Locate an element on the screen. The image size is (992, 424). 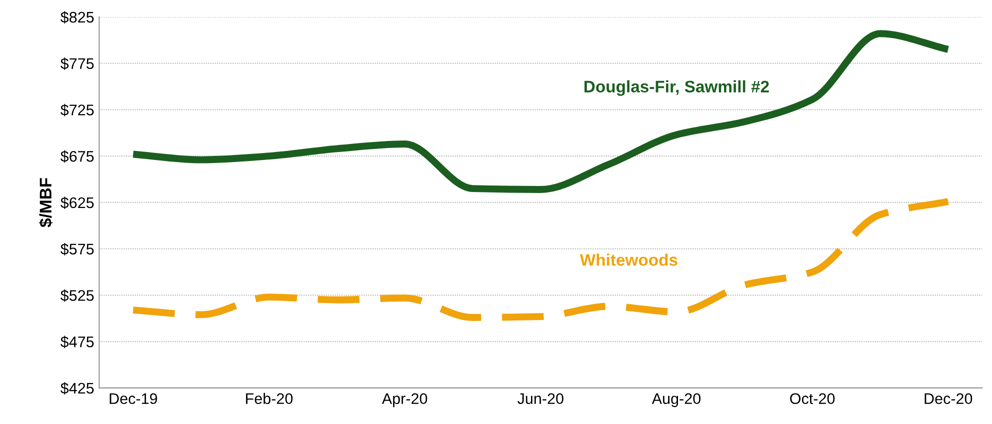
y-tick-label: $425 is located at coordinates (77, 388).